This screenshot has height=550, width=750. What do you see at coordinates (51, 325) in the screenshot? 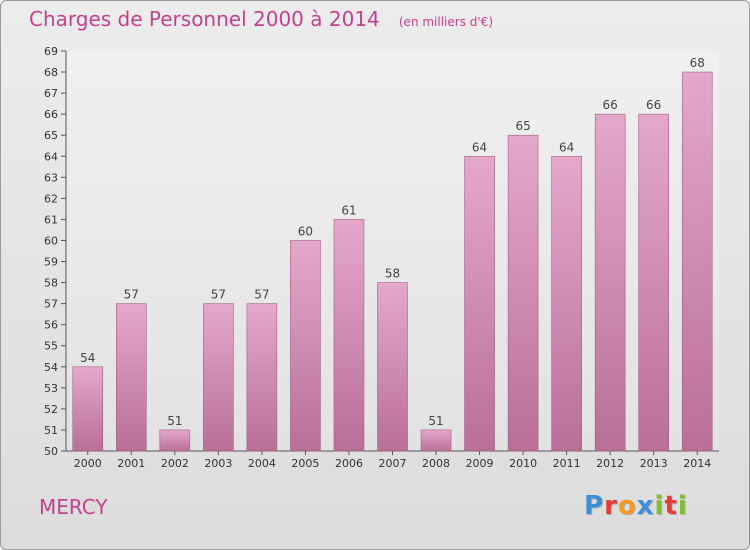
I see `y-tick-label: 56` at bounding box center [51, 325].